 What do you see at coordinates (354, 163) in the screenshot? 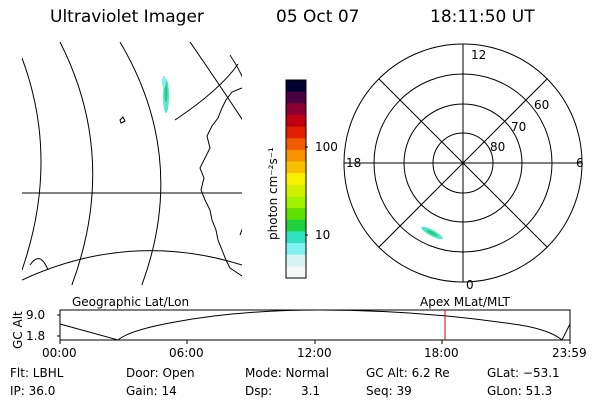
I see `mlt-label-18: 18` at bounding box center [354, 163].